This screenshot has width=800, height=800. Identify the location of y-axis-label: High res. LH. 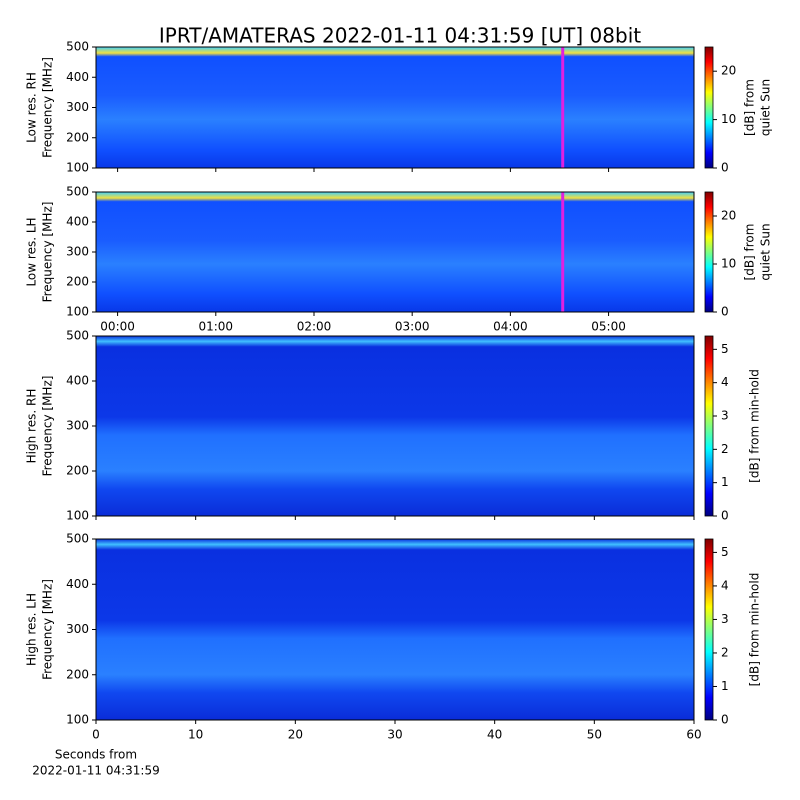
(32, 629).